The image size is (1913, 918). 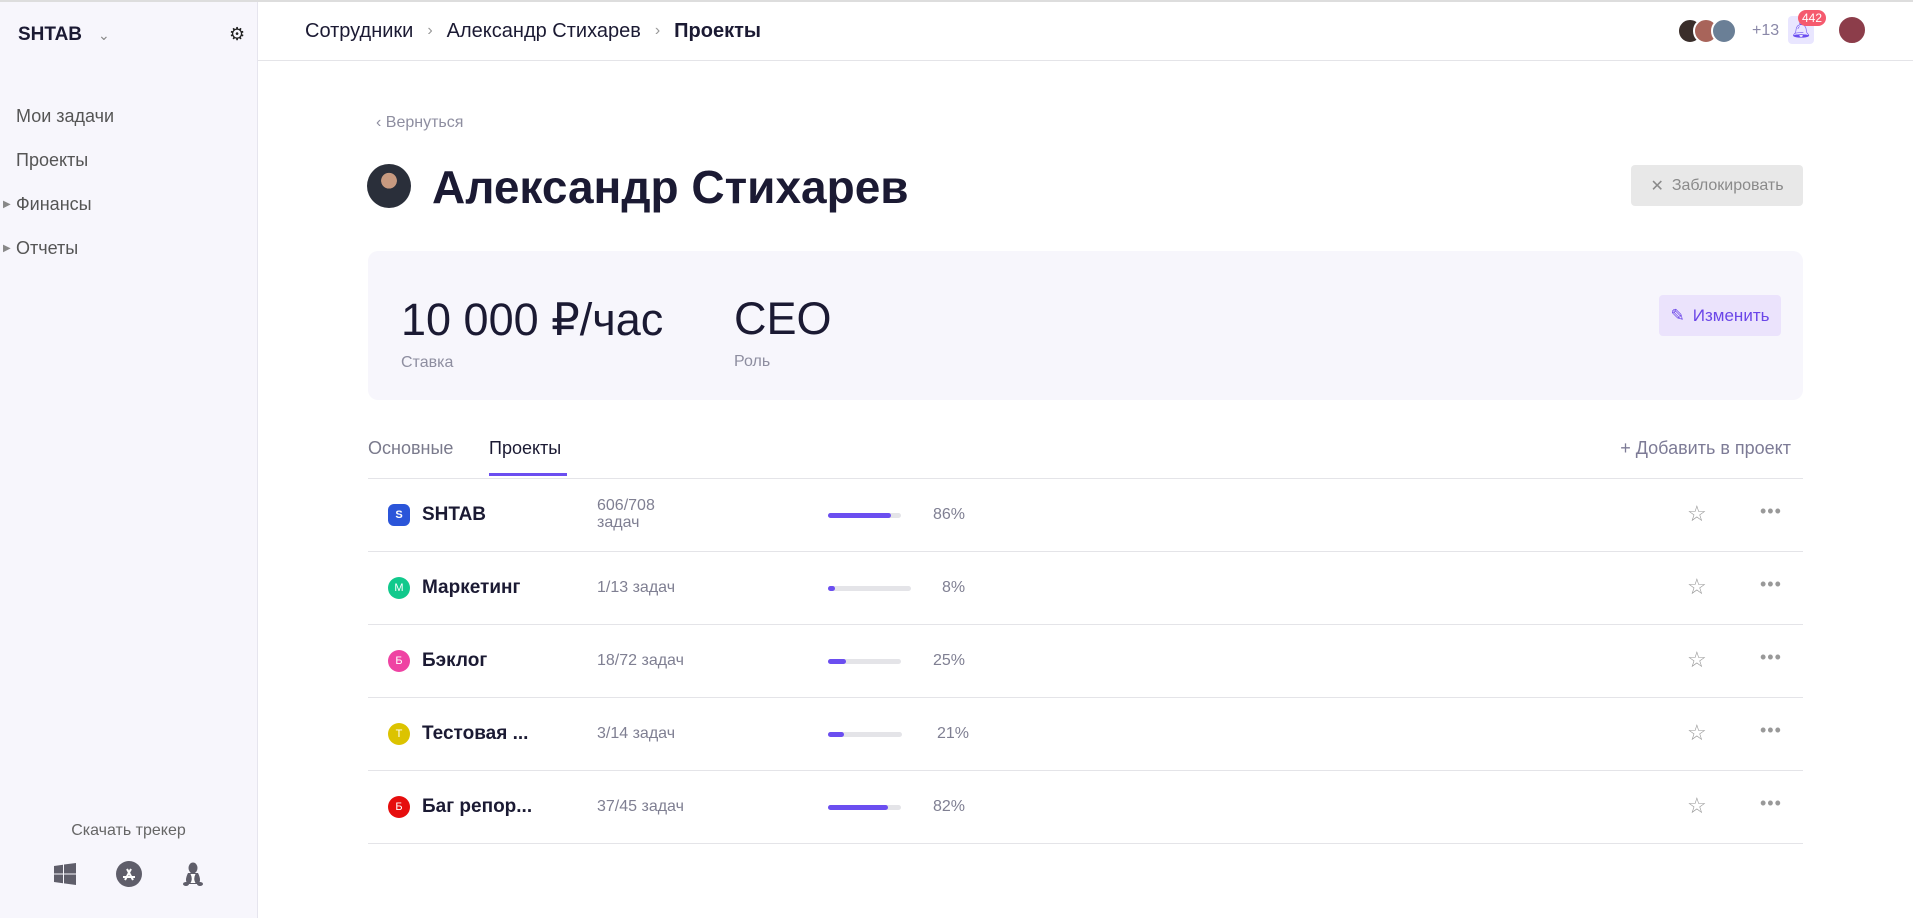 What do you see at coordinates (237, 34) in the screenshot?
I see `gear-icon: ⚙` at bounding box center [237, 34].